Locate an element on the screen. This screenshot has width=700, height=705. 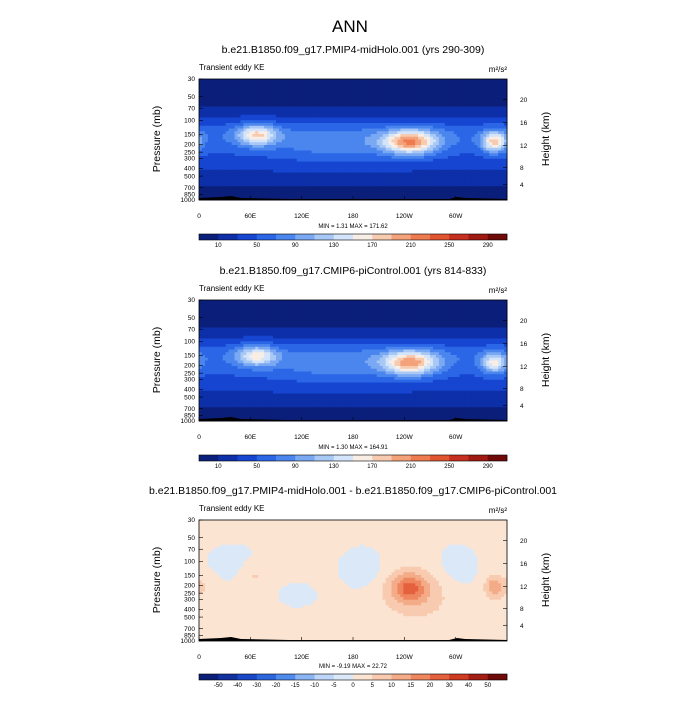
colorbar-label: 170 is located at coordinates (372, 246).